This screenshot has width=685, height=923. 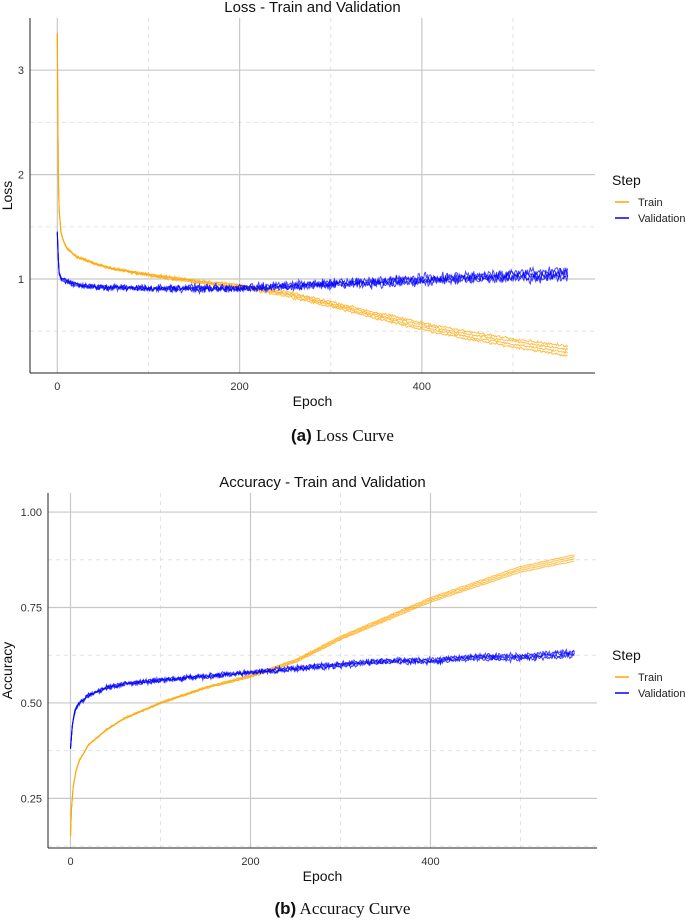 I want to click on y-tick-label: 1, so click(x=21, y=280).